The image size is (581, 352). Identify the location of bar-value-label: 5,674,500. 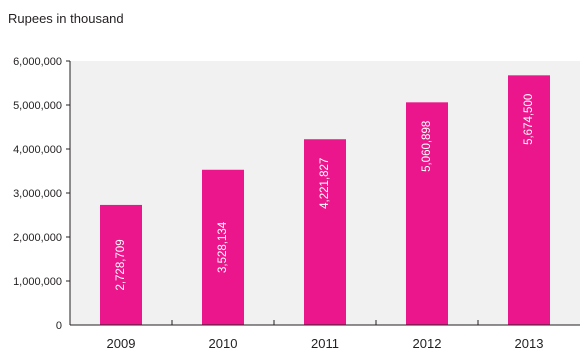
(529, 119).